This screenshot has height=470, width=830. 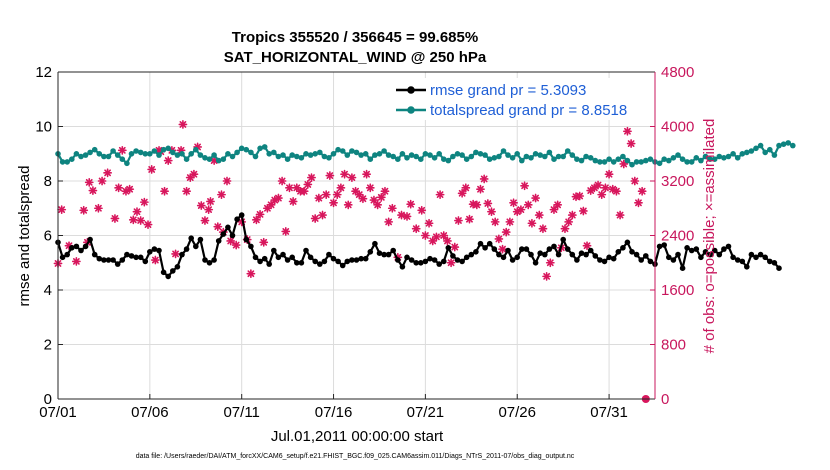 What do you see at coordinates (609, 412) in the screenshot?
I see `x-tick-label: 07/31` at bounding box center [609, 412].